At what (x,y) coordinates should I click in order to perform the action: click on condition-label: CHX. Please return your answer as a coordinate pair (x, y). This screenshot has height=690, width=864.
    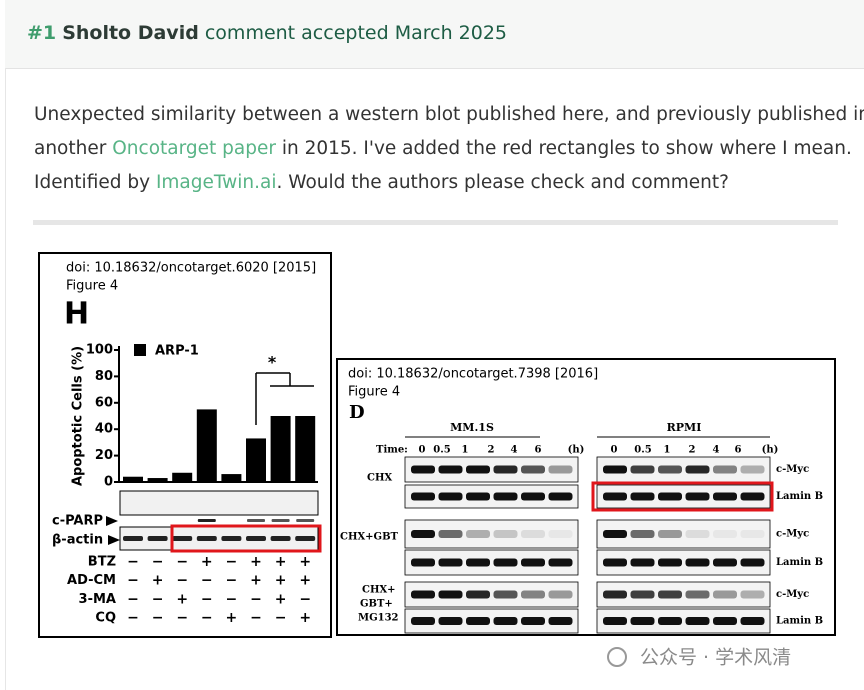
    Looking at the image, I should click on (379, 478).